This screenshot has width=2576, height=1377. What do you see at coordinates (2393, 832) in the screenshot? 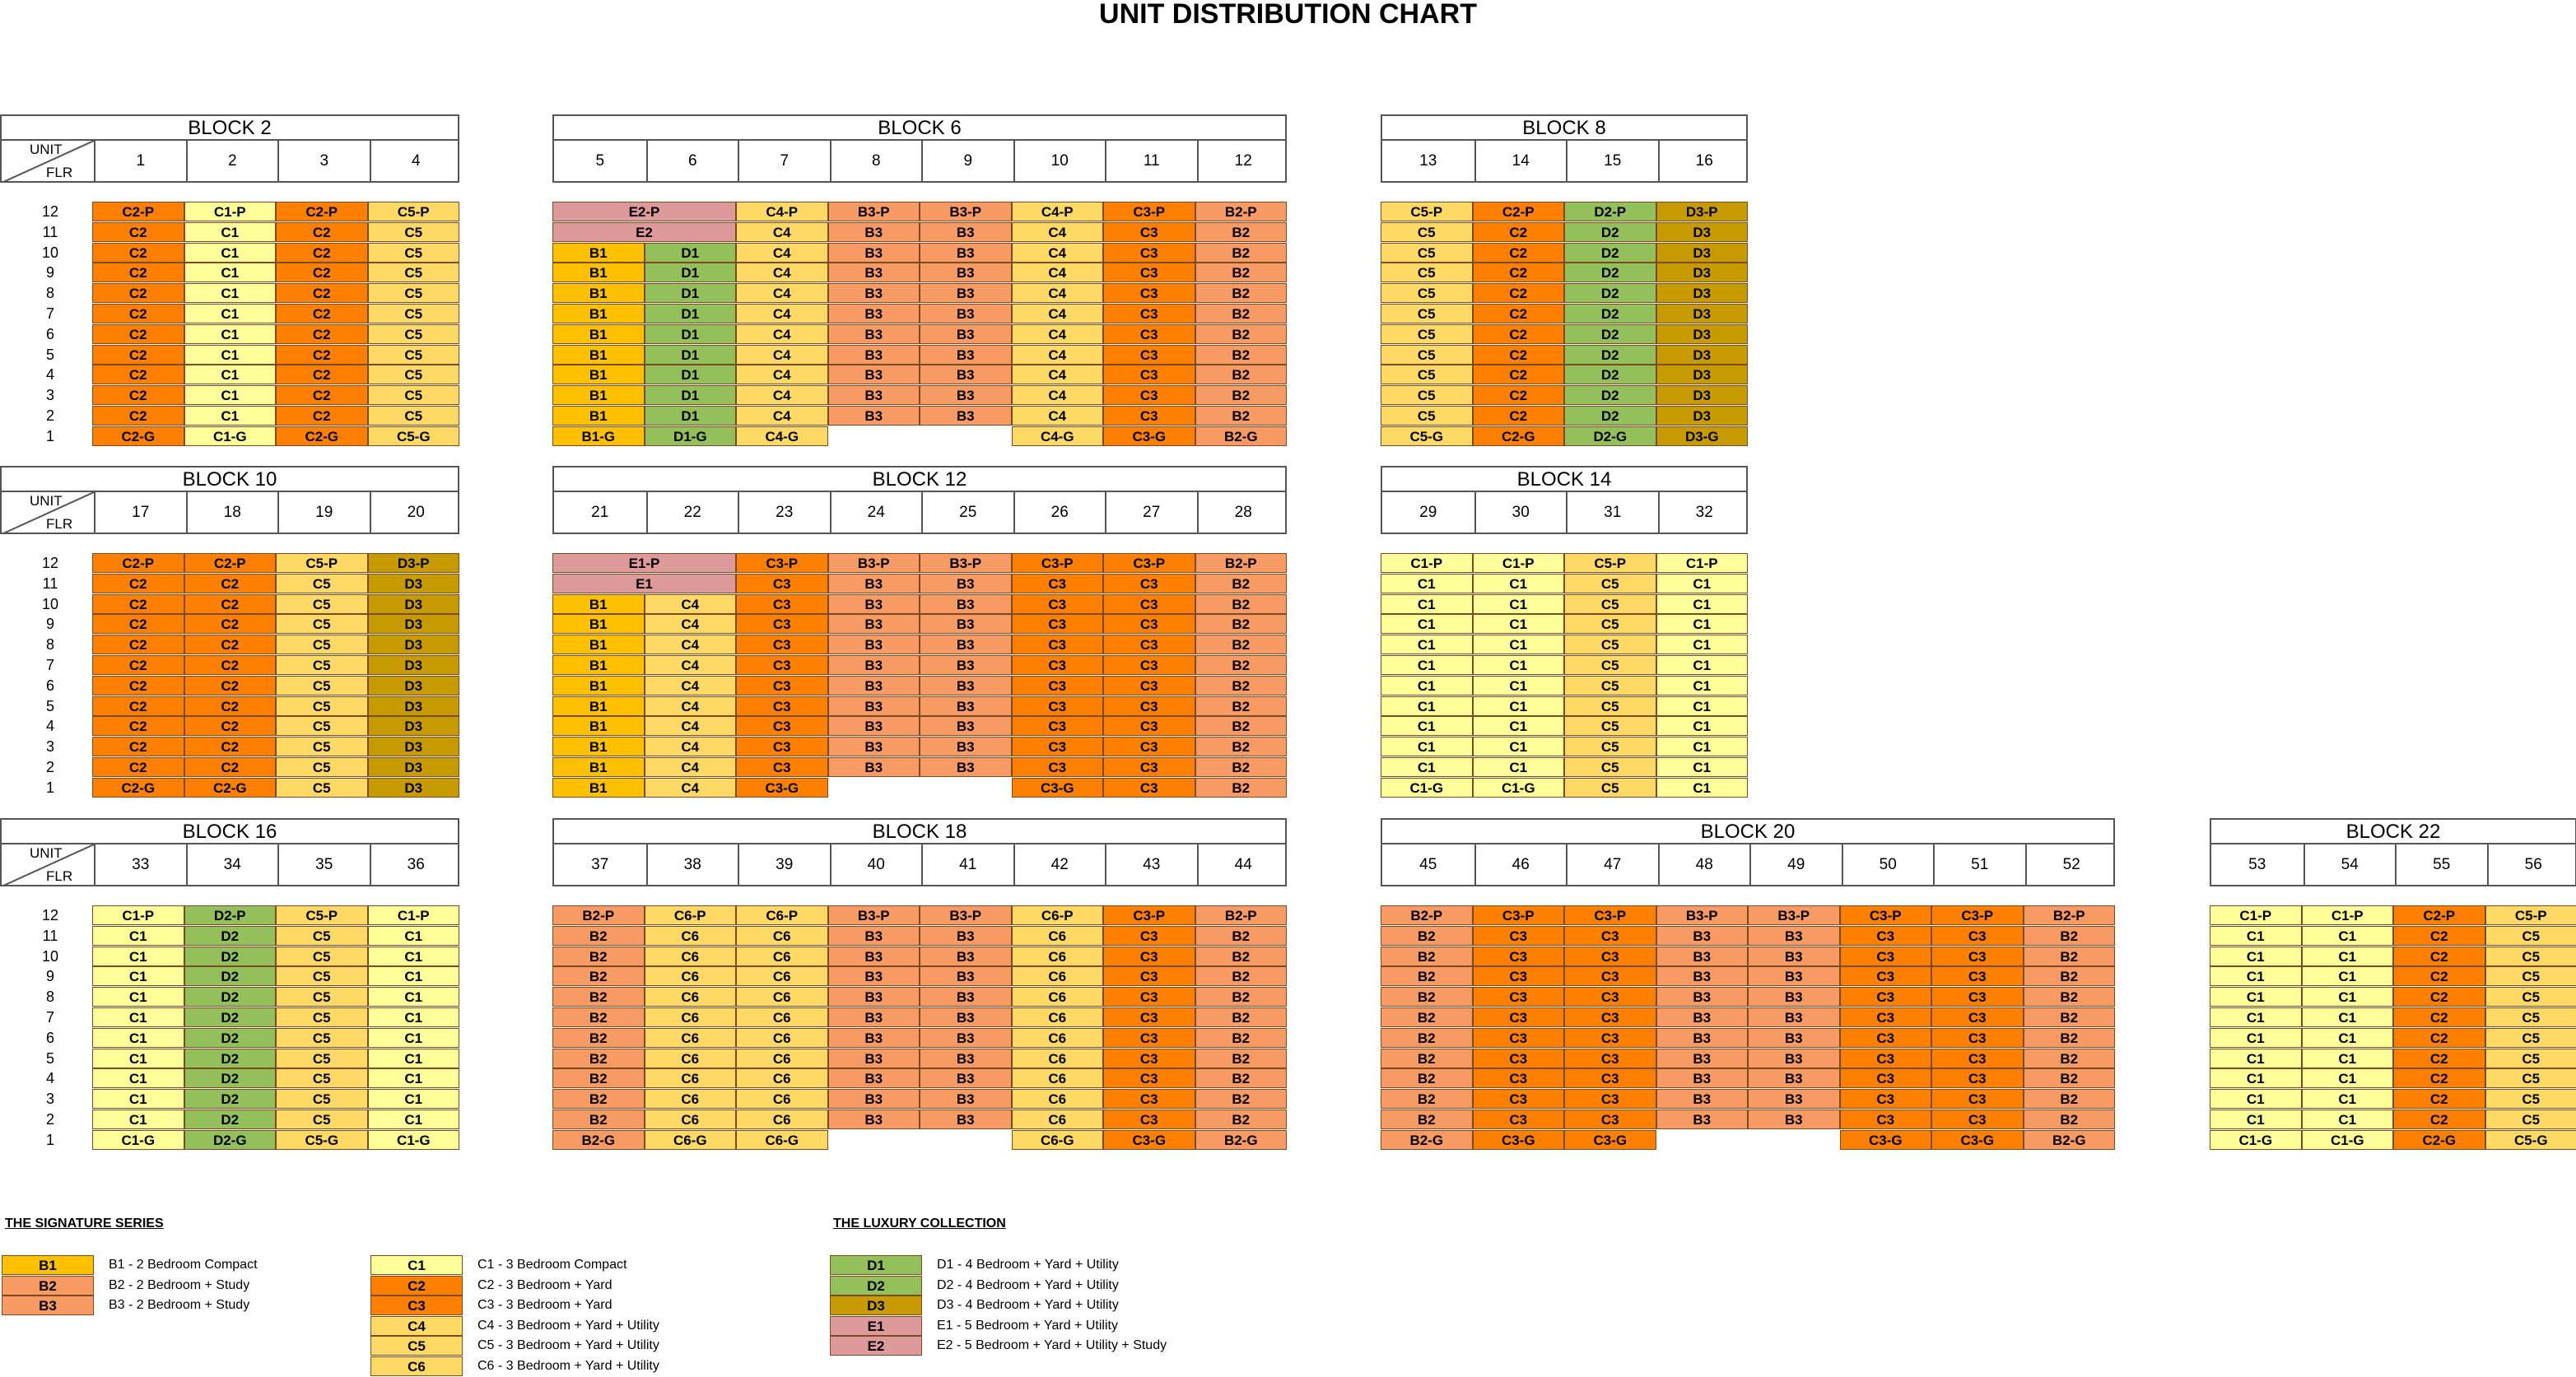
I see `block-name: BLOCK 22` at bounding box center [2393, 832].